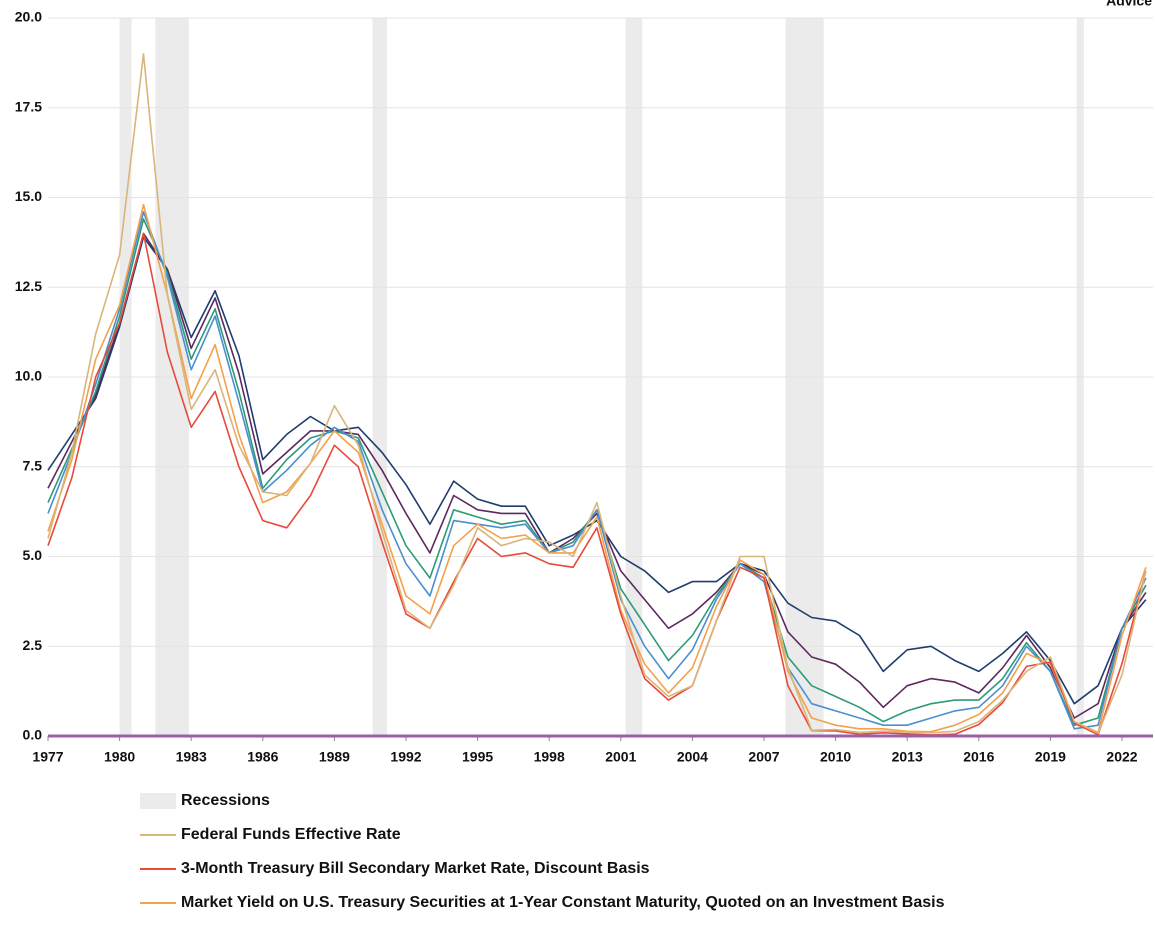 The height and width of the screenshot is (930, 1155). Describe the element at coordinates (33, 645) in the screenshot. I see `y-tick-label: 2.5` at that location.